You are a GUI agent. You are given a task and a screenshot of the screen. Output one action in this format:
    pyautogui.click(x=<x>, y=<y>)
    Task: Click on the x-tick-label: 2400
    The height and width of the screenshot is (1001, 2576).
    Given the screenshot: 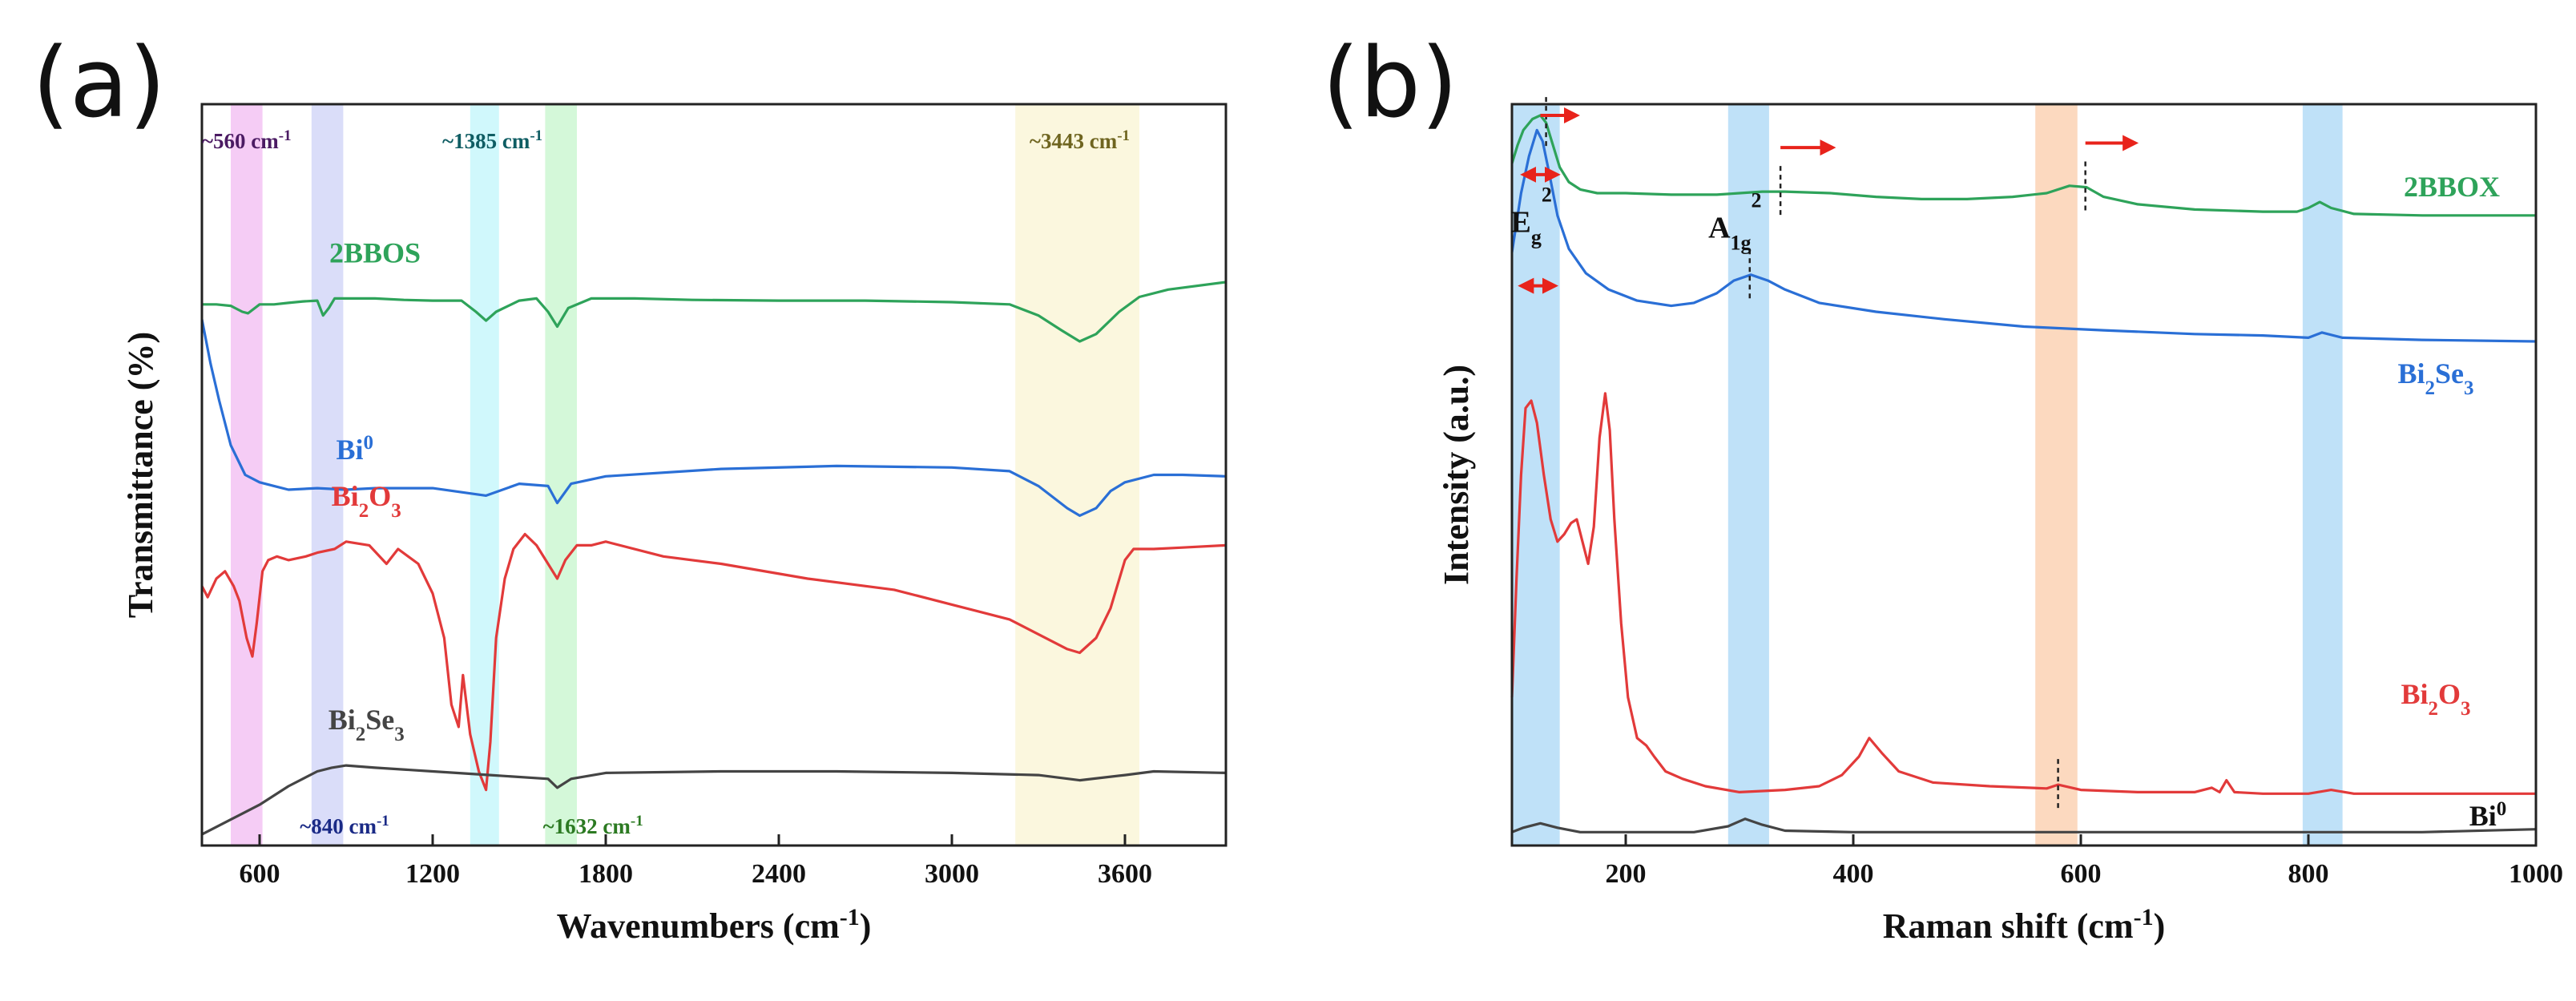 What is the action you would take?
    pyautogui.click(x=779, y=874)
    